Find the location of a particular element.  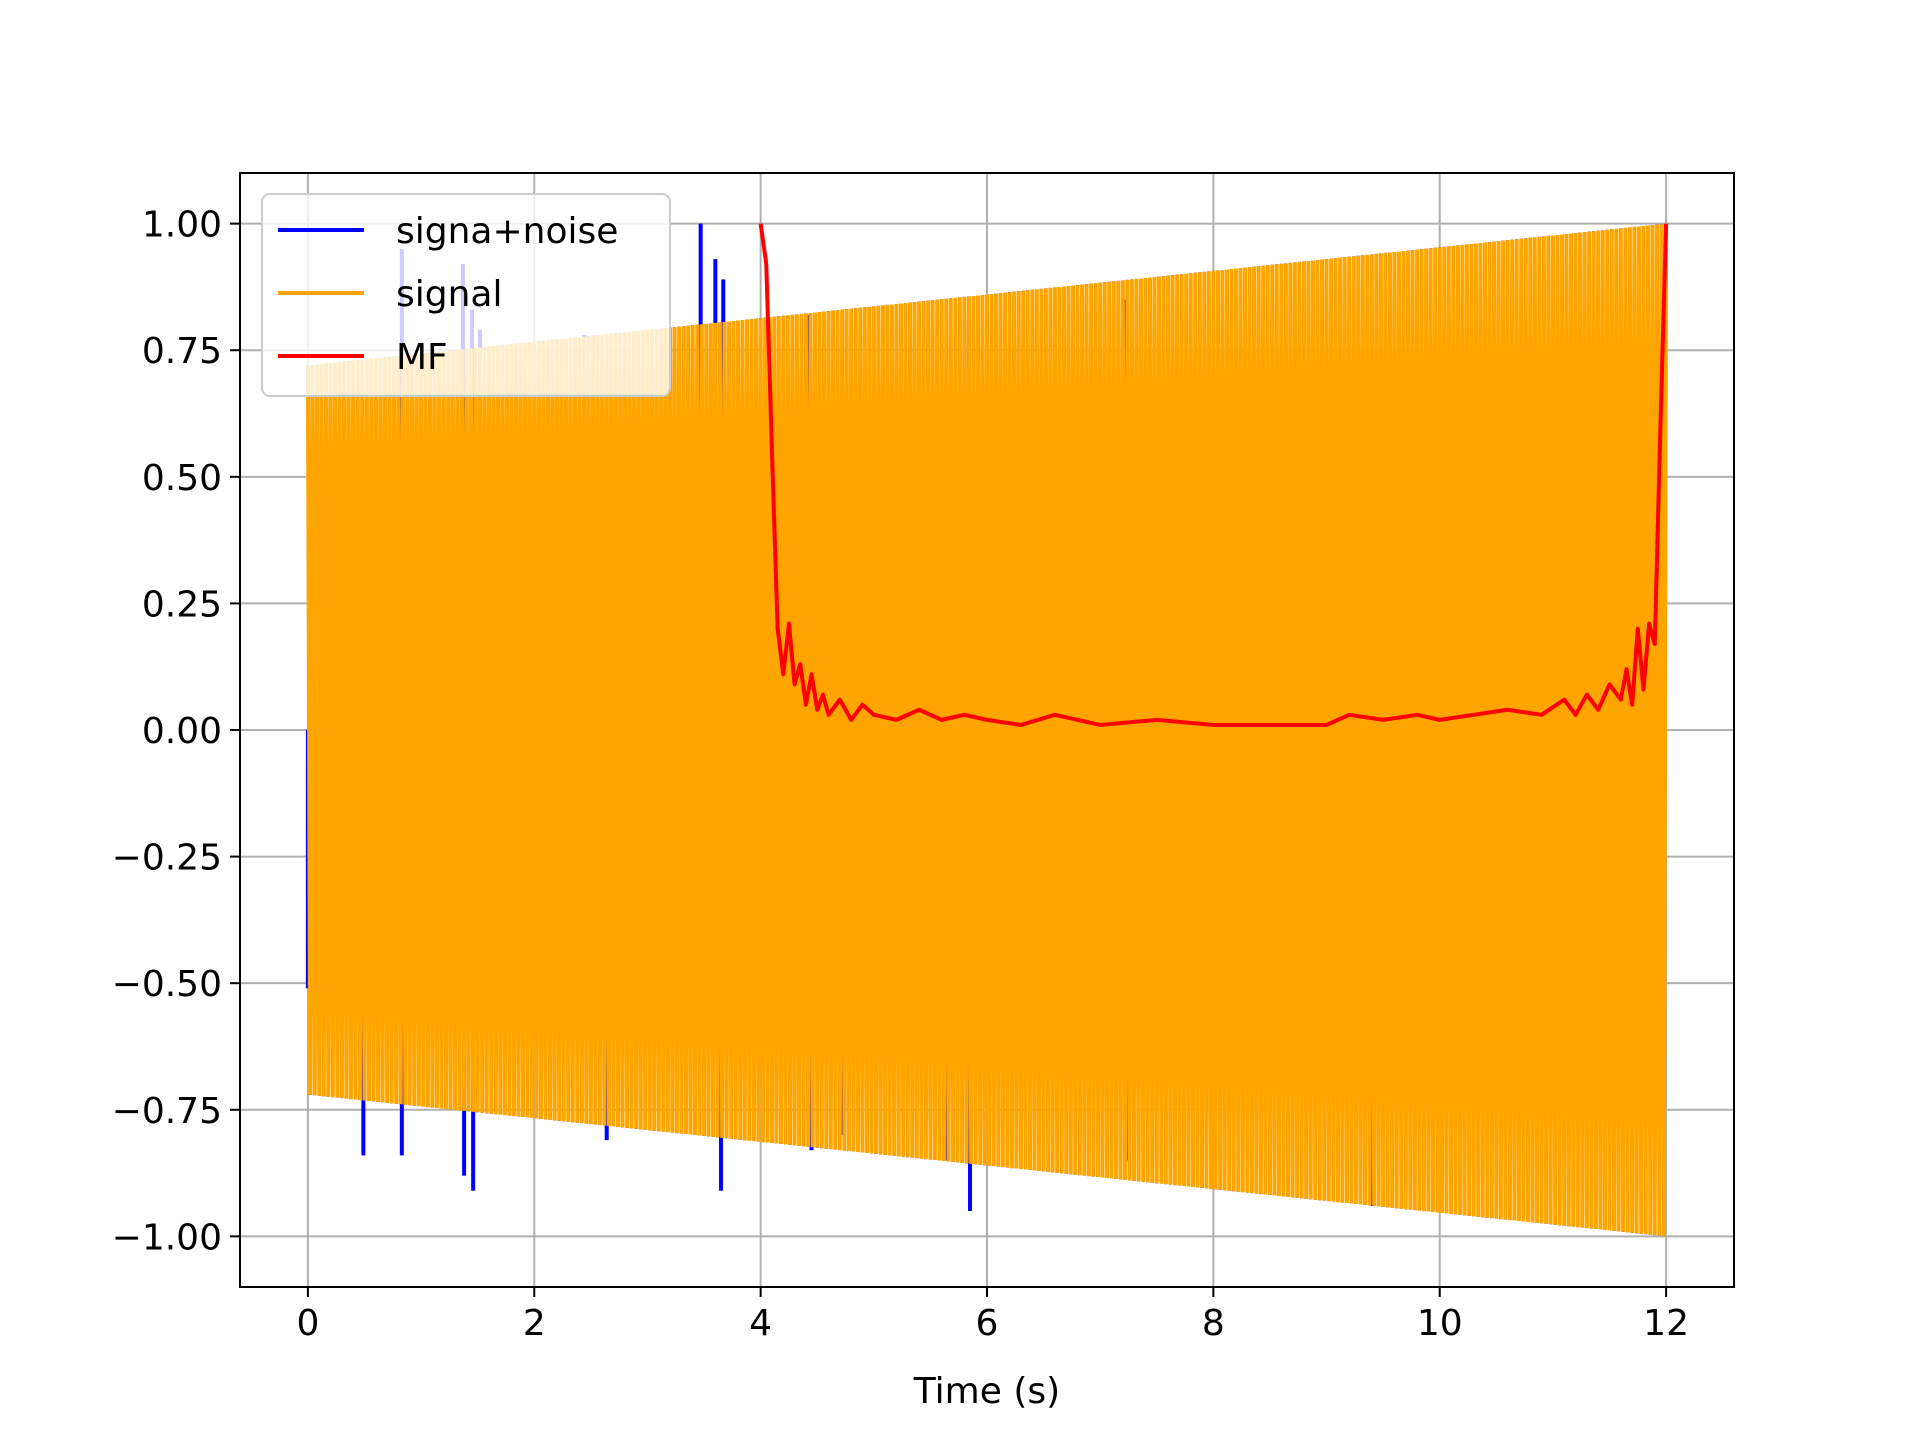

y-tick-label: −0.75 is located at coordinates (167, 1111).